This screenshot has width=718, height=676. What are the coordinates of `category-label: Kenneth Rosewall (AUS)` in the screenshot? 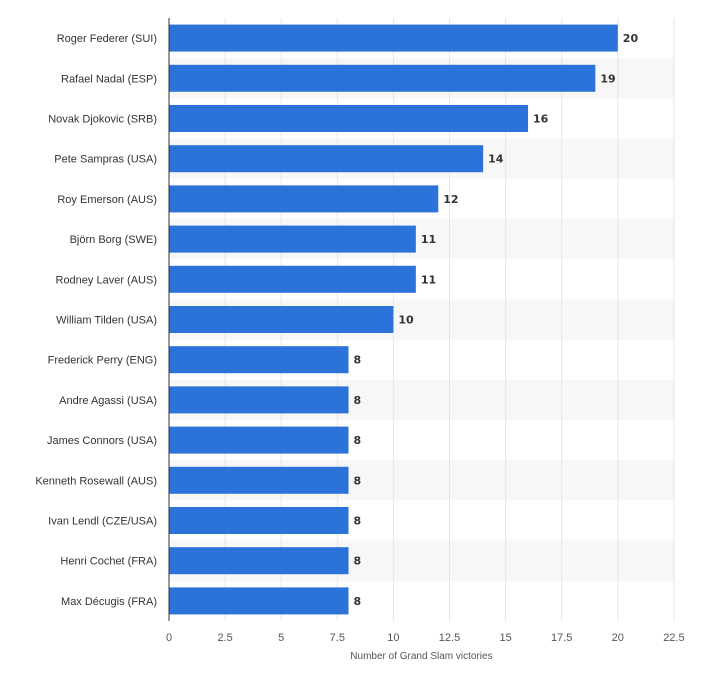 It's located at (96, 481).